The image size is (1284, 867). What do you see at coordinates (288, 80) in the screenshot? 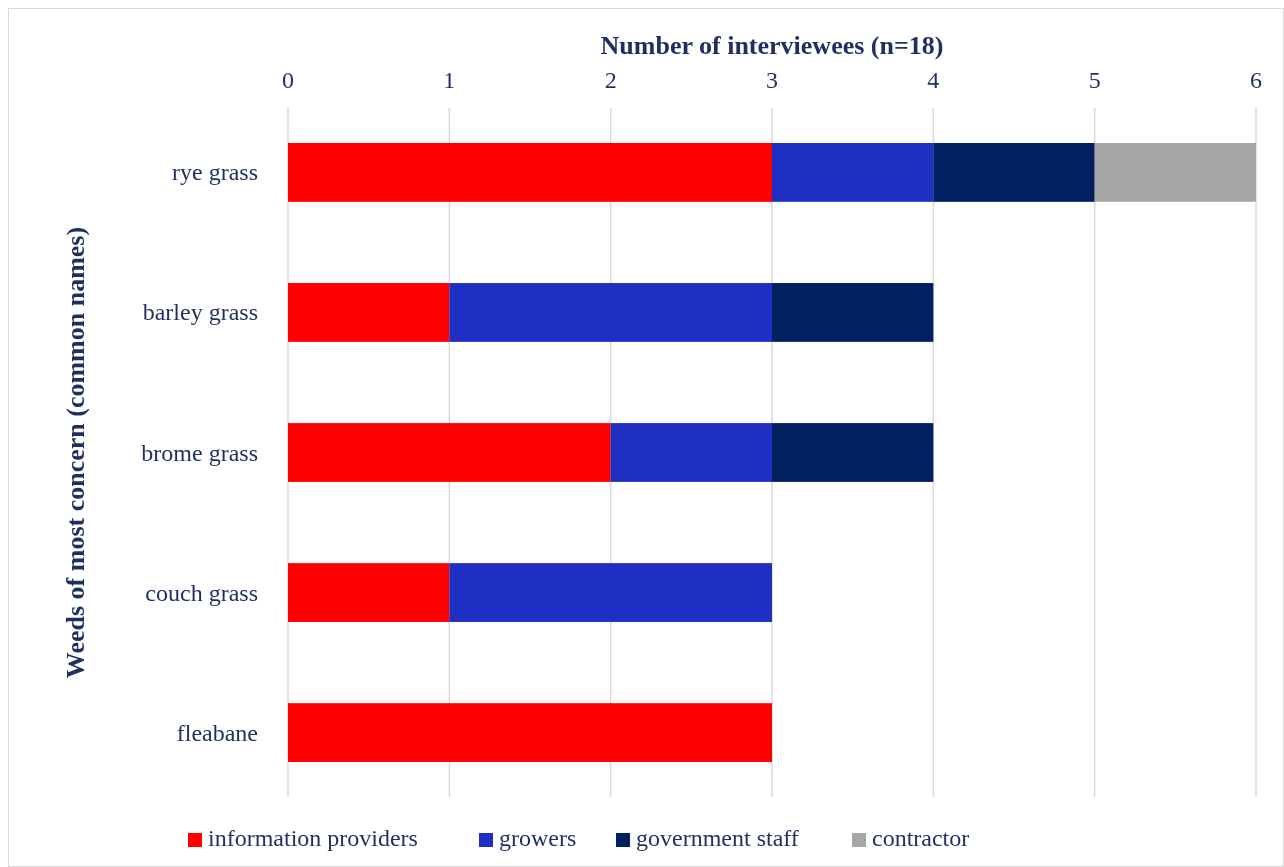
I see `x-tick-label: 0` at bounding box center [288, 80].